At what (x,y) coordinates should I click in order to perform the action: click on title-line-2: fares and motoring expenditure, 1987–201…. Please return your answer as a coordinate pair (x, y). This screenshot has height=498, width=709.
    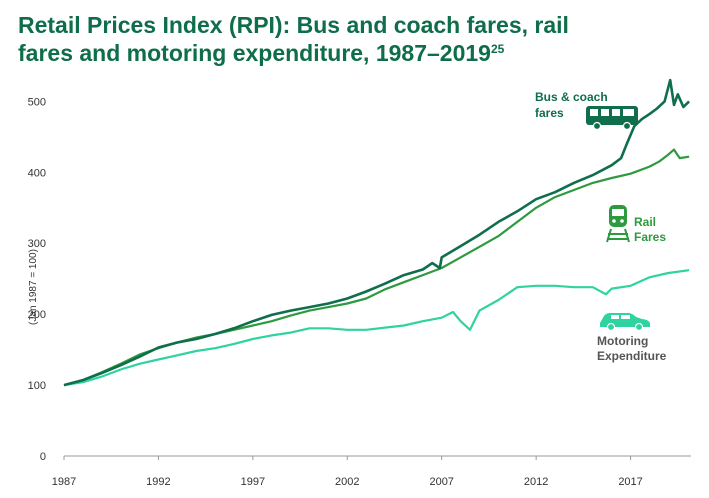
    Looking at the image, I should click on (254, 53).